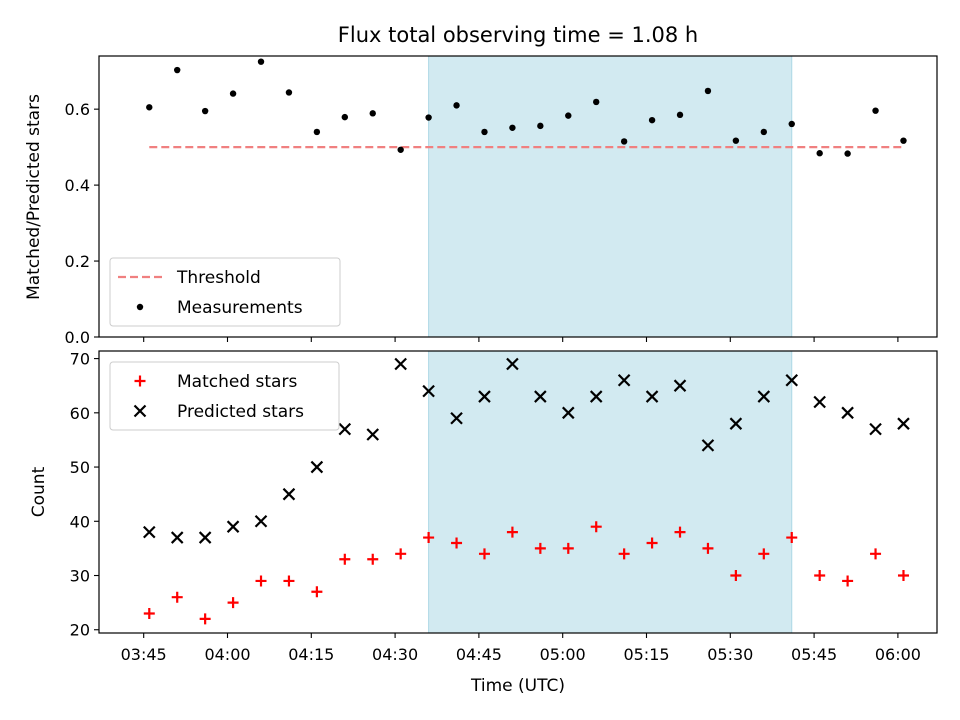  What do you see at coordinates (521, 339) in the screenshot?
I see `top-x-axis` at bounding box center [521, 339].